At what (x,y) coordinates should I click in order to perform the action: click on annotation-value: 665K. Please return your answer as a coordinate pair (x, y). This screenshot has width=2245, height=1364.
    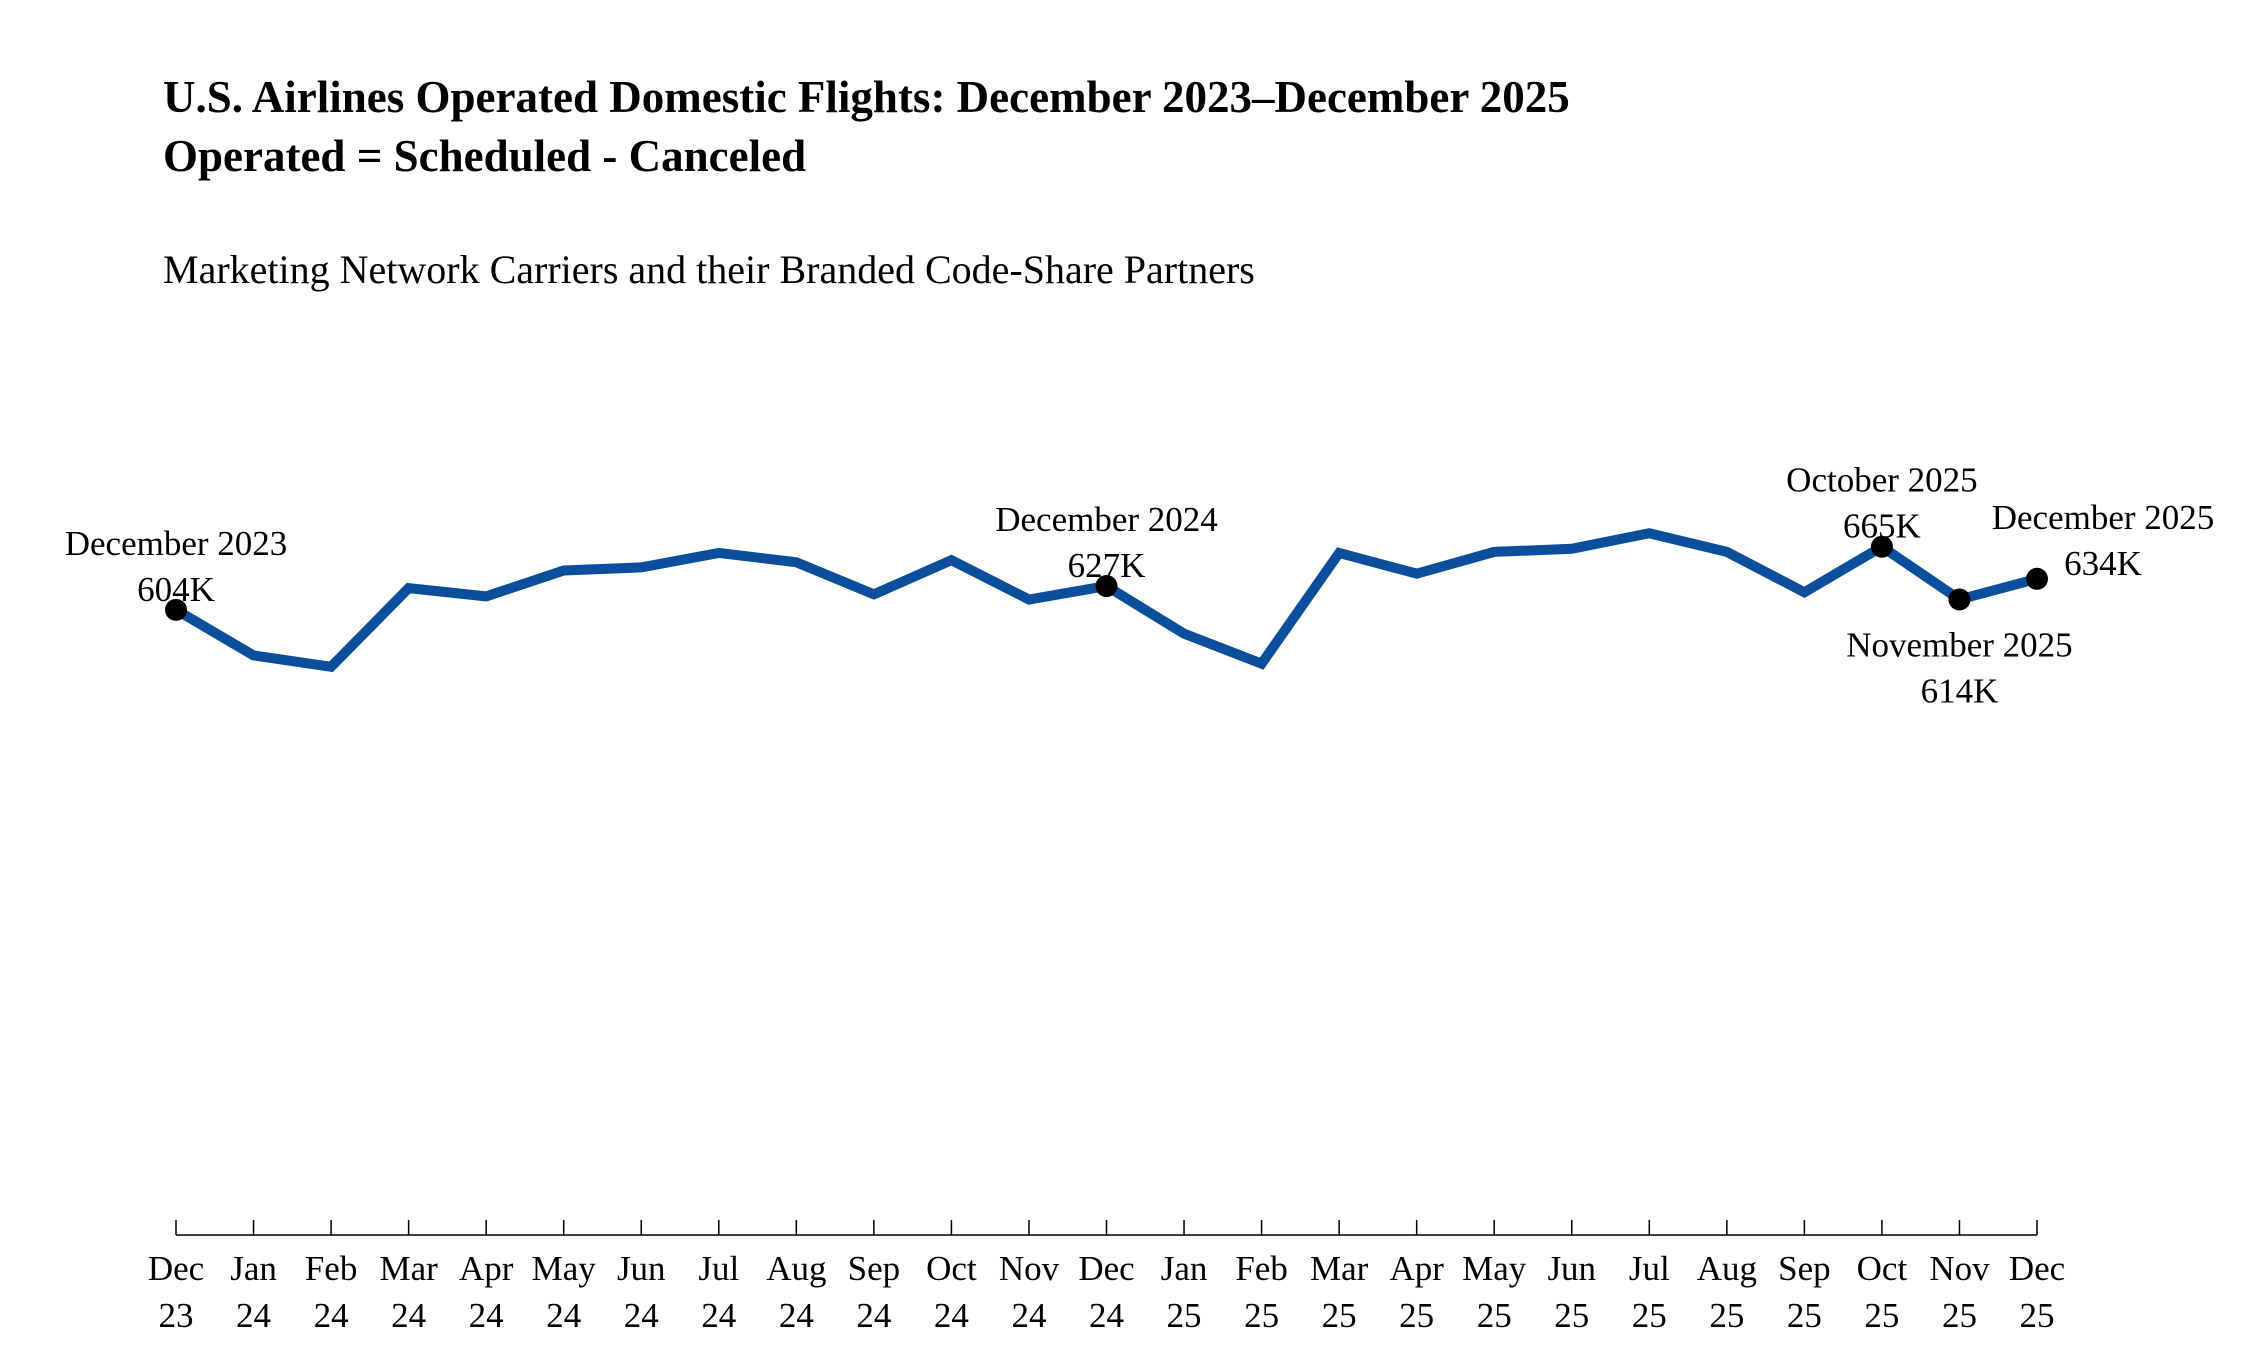
    Looking at the image, I should click on (1882, 526).